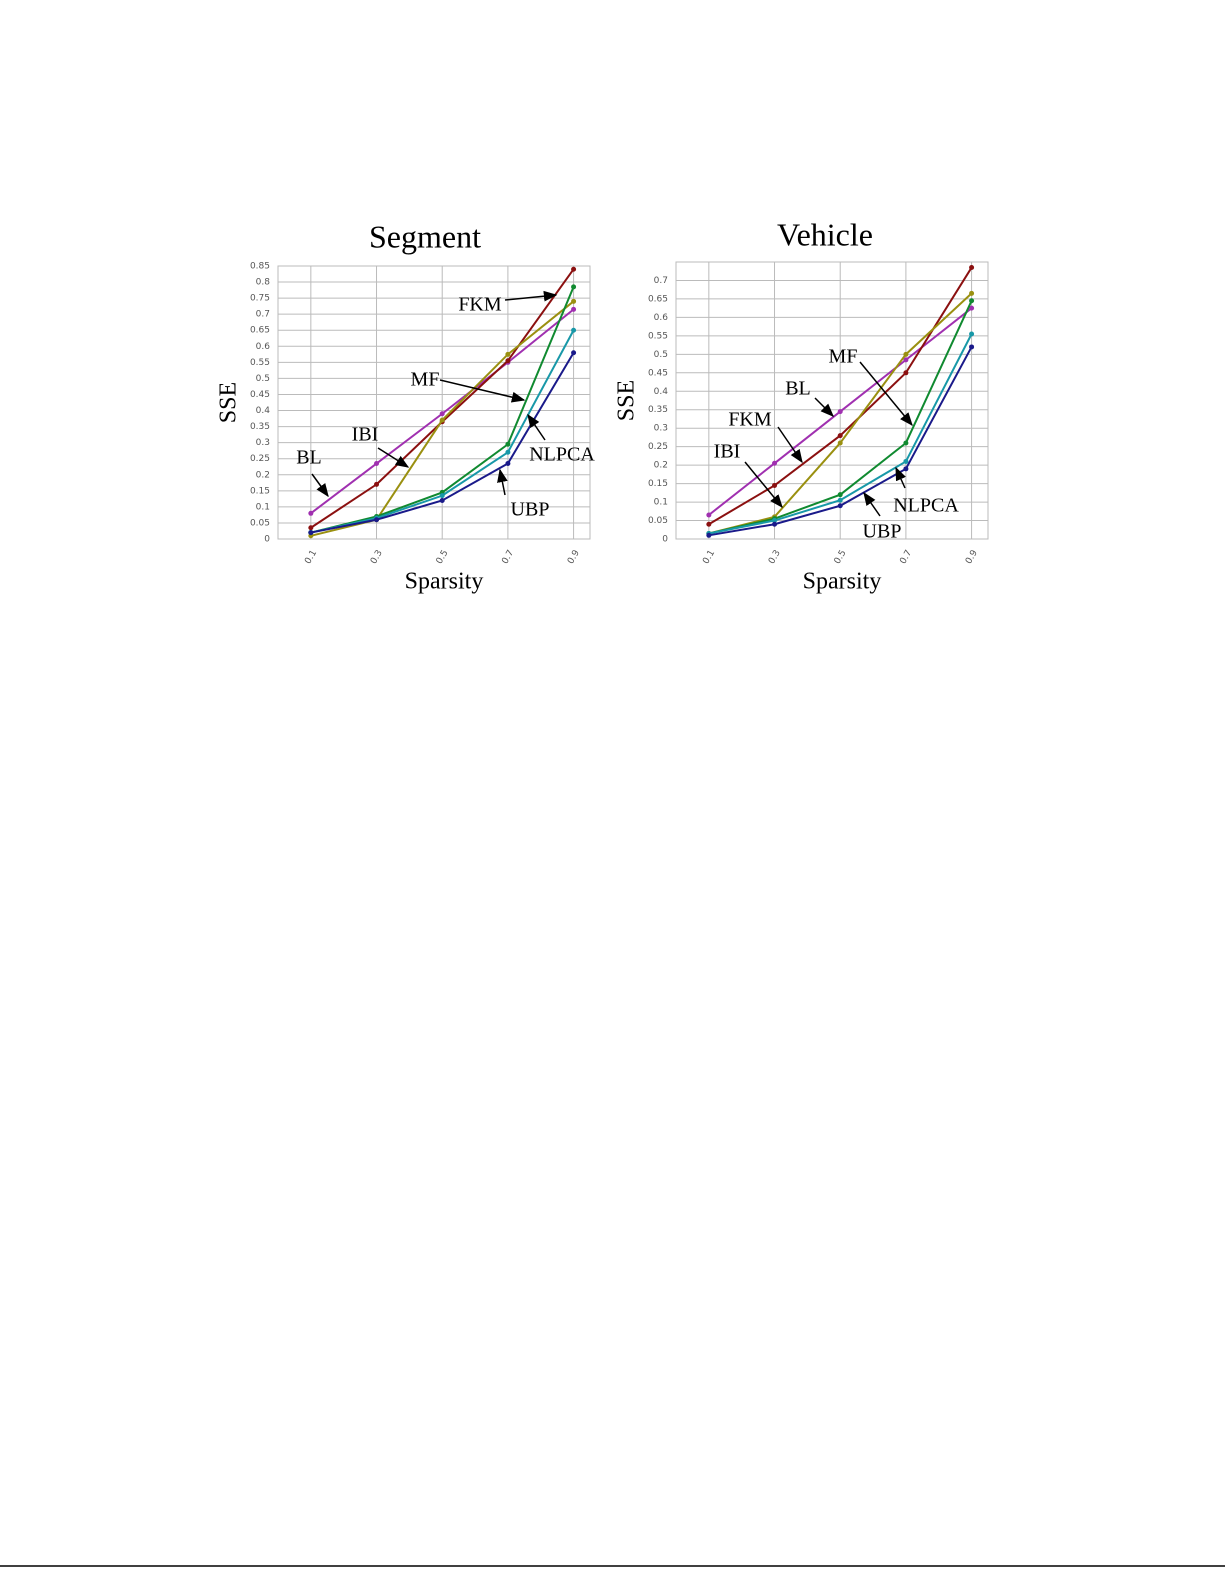  I want to click on chart-title: Vehicle, so click(825, 234).